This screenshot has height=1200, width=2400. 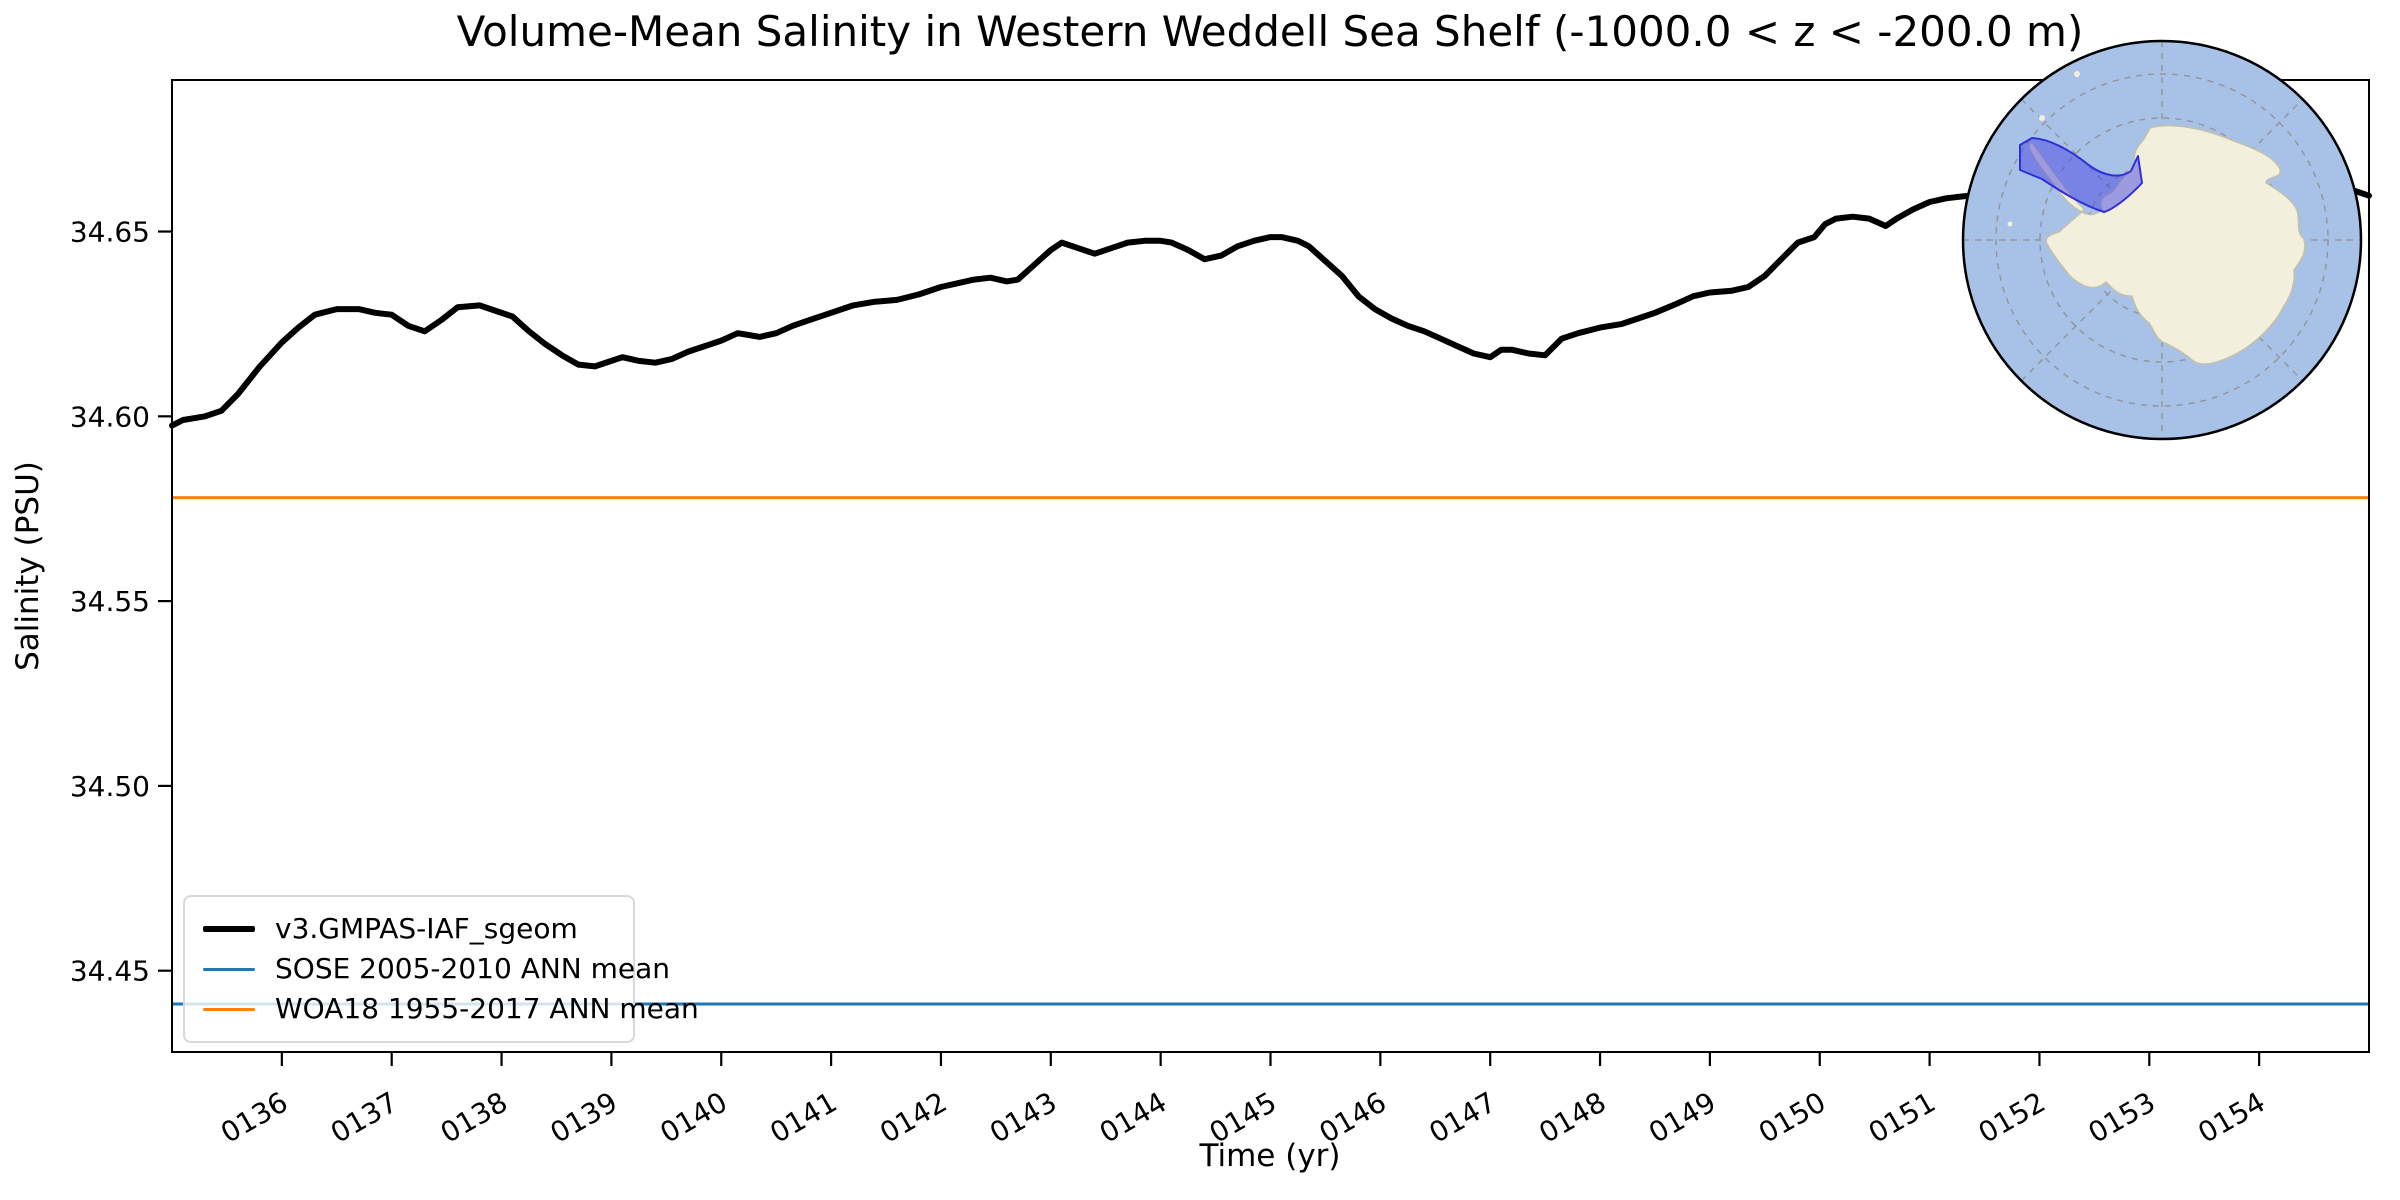 I want to click on antarctica-inset-map, so click(x=2162, y=240).